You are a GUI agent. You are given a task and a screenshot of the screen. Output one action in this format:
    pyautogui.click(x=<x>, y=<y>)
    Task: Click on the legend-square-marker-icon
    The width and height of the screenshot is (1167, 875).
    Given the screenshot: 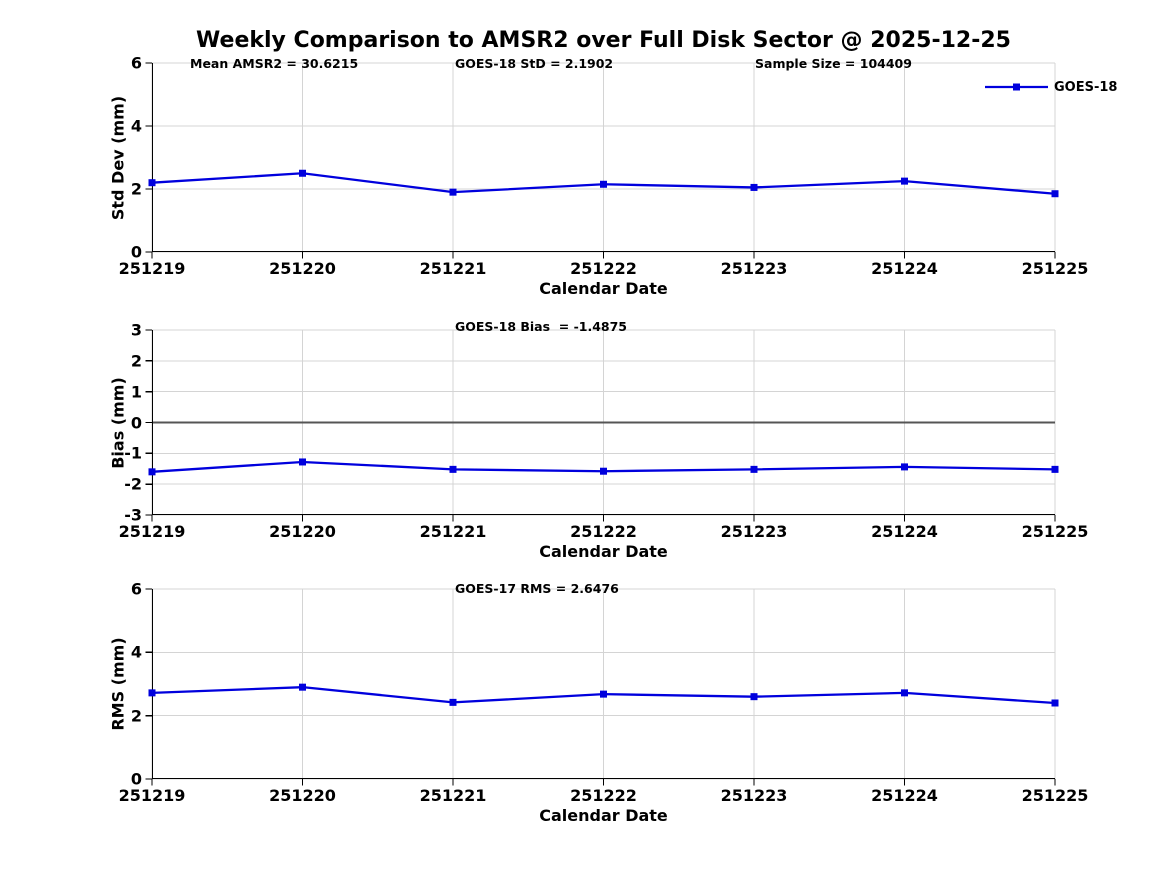 What is the action you would take?
    pyautogui.click(x=1016, y=87)
    